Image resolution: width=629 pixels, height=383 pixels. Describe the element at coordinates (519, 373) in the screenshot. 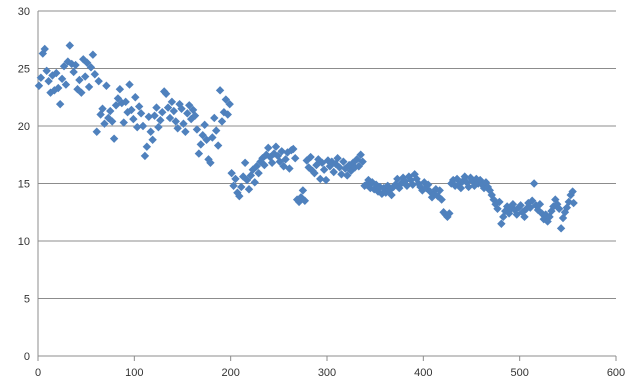

I see `x-tick-label: 500` at that location.